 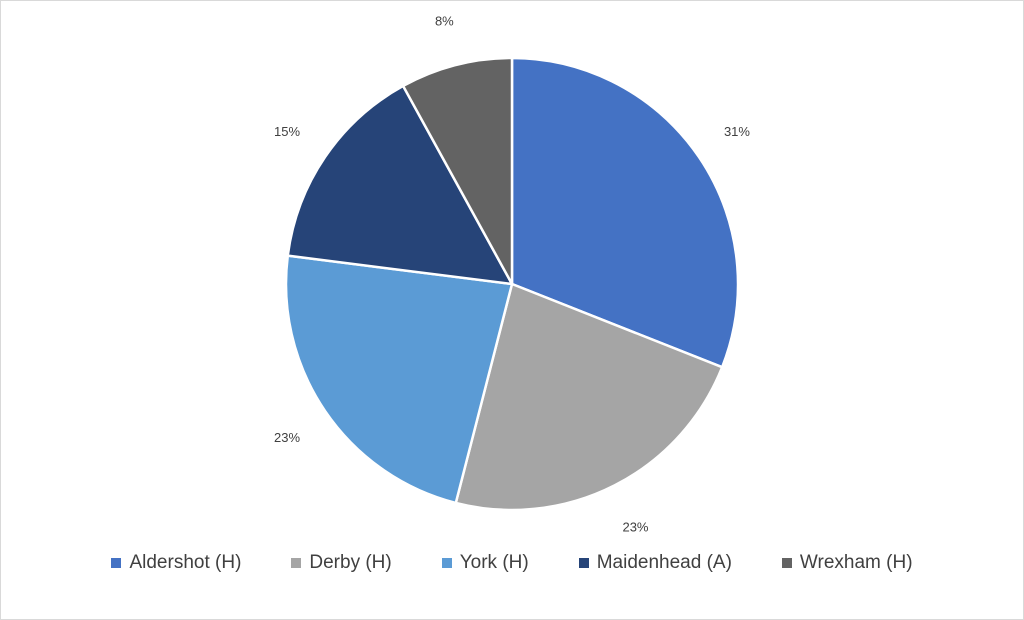 I want to click on legend-label: Maidenhead (A), so click(x=664, y=562).